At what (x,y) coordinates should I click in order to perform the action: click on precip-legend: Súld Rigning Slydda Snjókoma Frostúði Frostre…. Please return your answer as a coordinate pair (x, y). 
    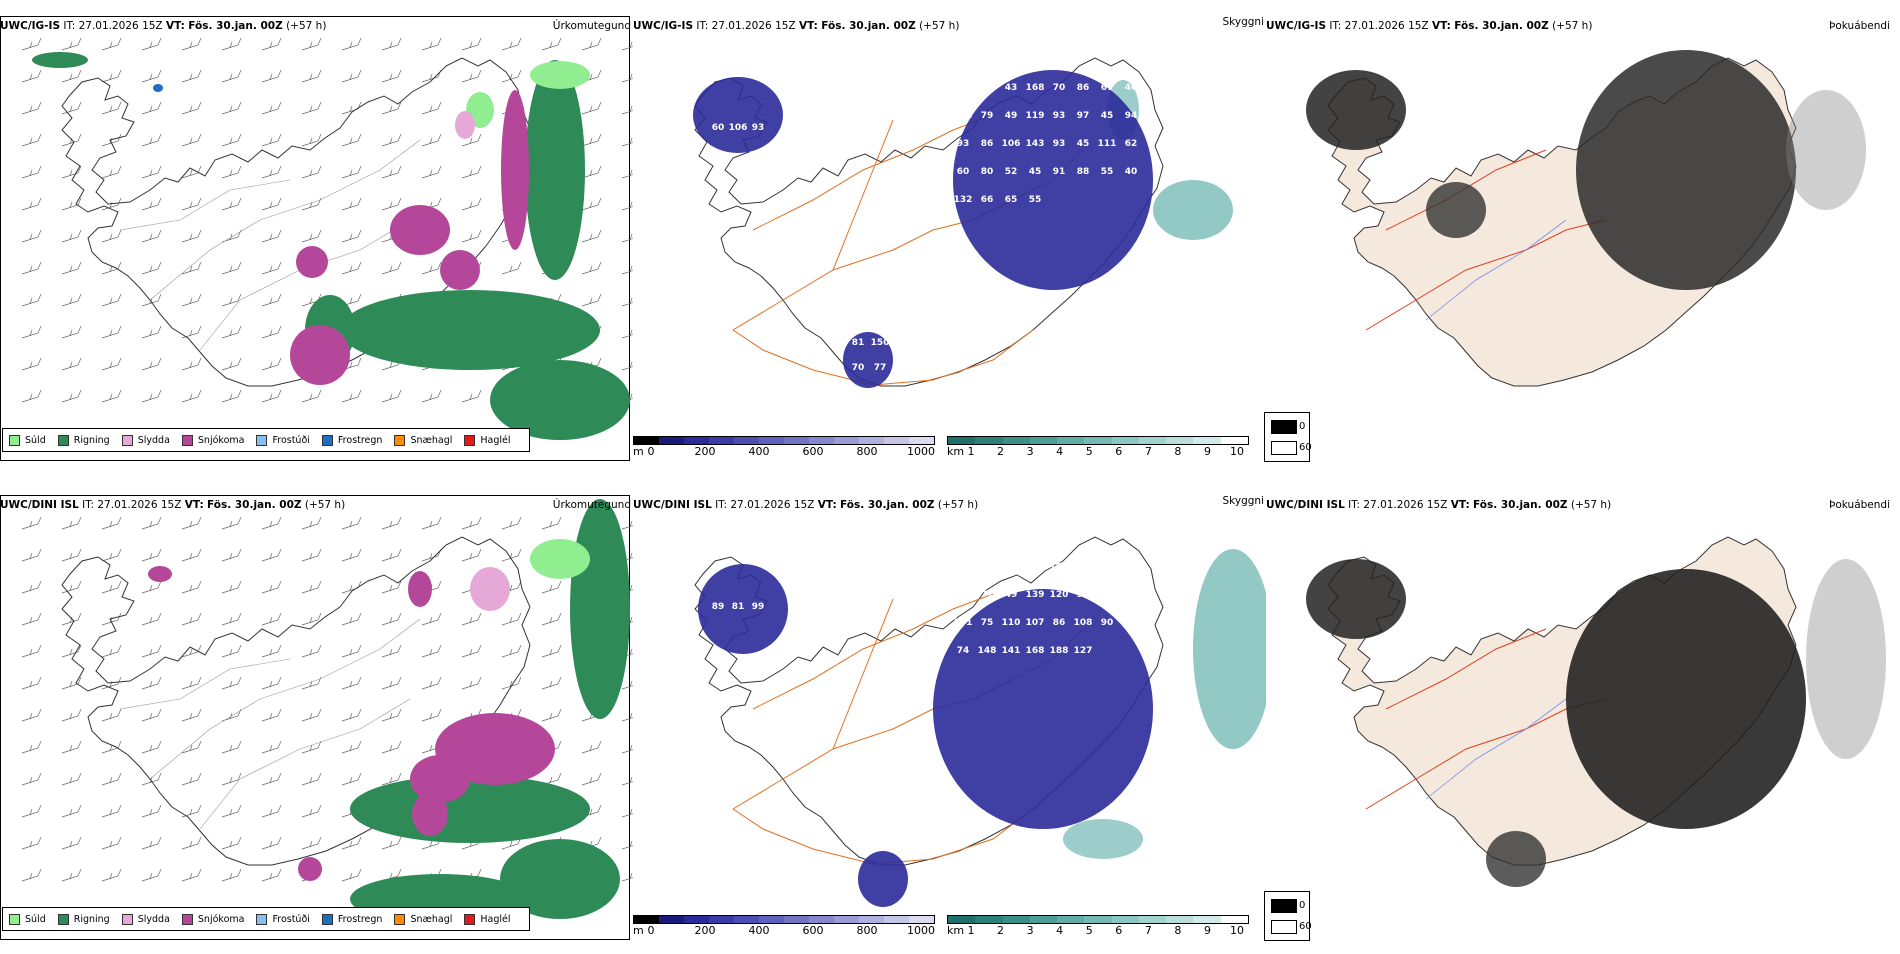
    Looking at the image, I should click on (266, 919).